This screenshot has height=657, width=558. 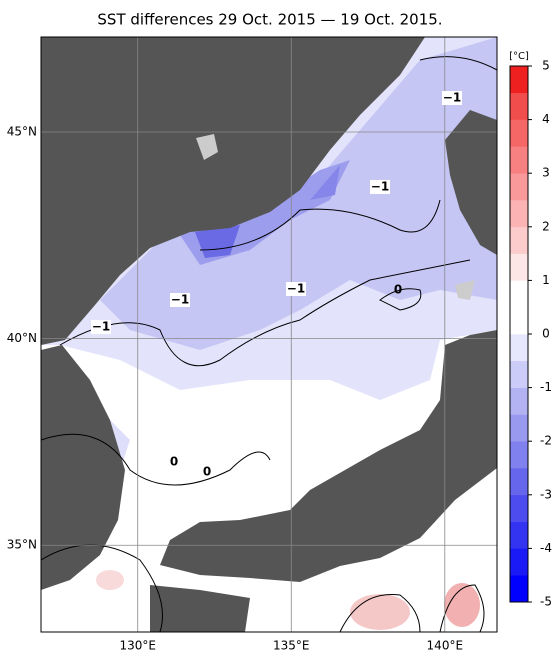 I want to click on lat-tick-label: 35°N, so click(x=22, y=545).